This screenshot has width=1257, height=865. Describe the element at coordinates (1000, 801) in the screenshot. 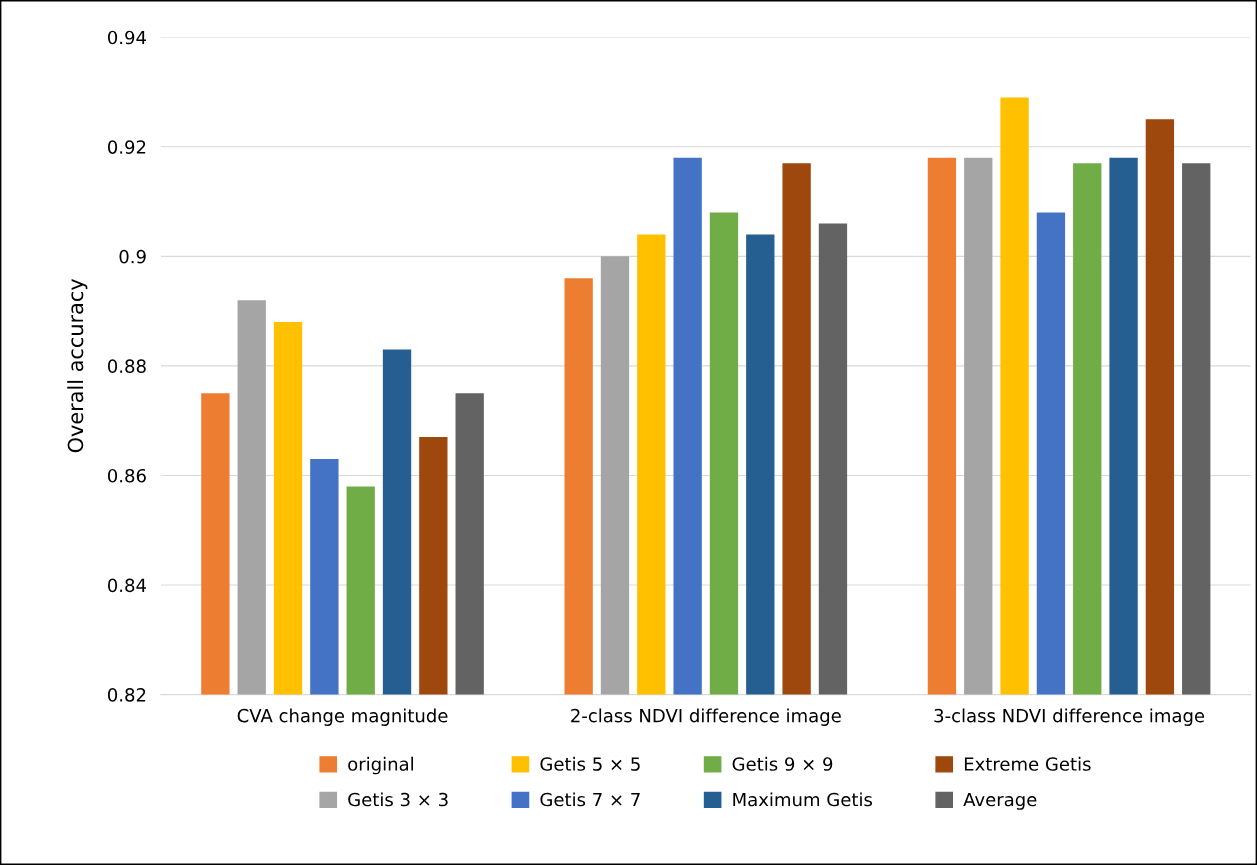

I see `legend-label: Average` at that location.